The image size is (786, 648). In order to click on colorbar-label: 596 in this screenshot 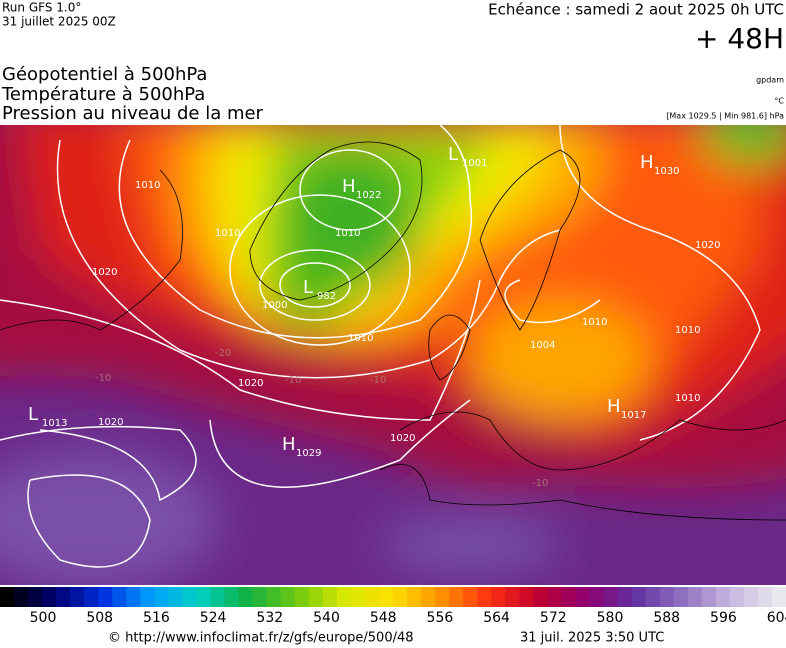, I will do `click(723, 618)`.